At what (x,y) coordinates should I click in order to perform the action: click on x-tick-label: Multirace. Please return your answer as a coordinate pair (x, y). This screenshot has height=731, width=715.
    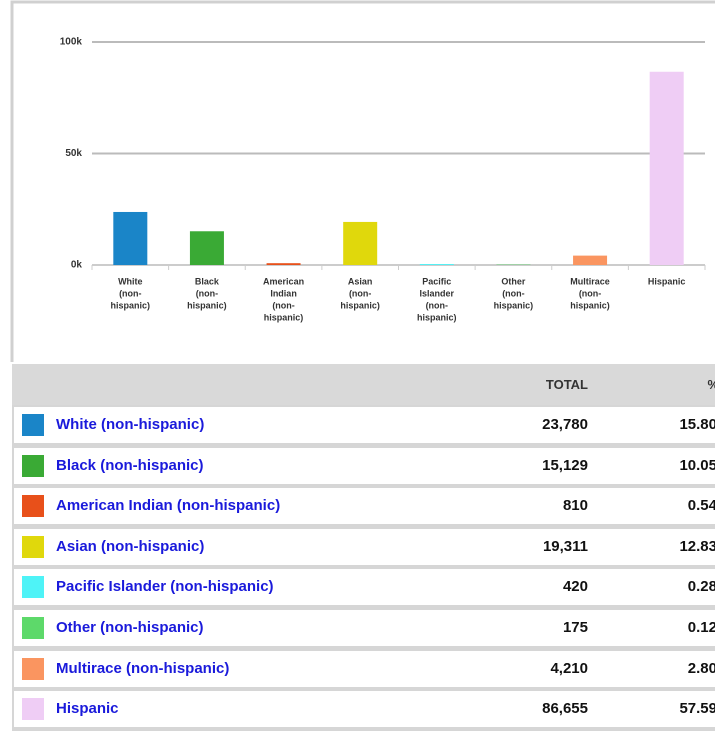
    Looking at the image, I should click on (590, 281).